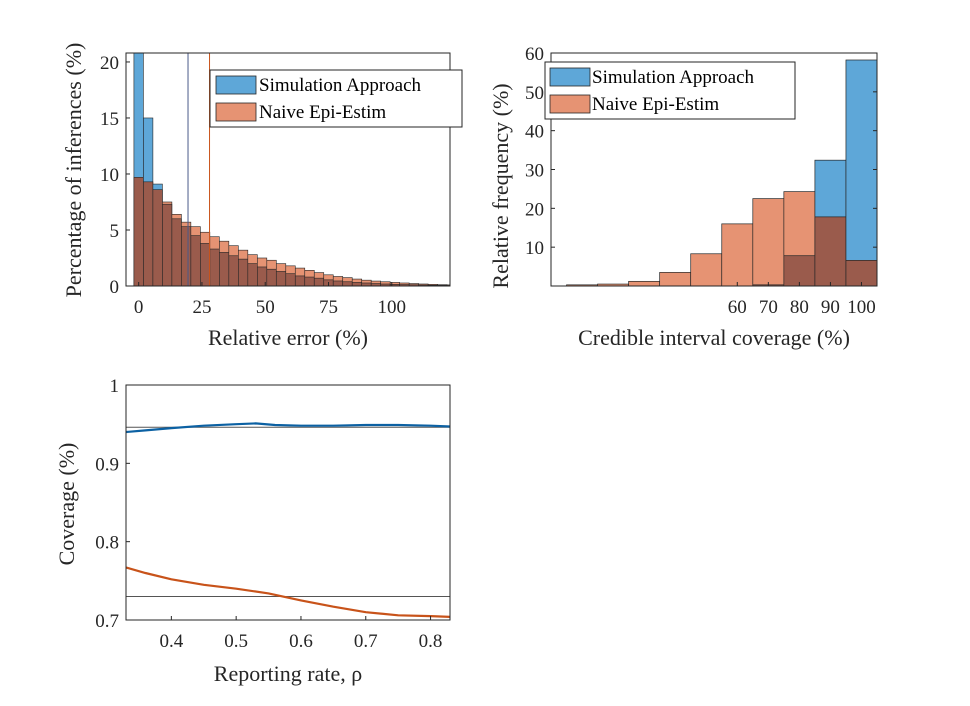  Describe the element at coordinates (73, 170) in the screenshot. I see `y-axis-label: Percentage of inferences (%)` at that location.